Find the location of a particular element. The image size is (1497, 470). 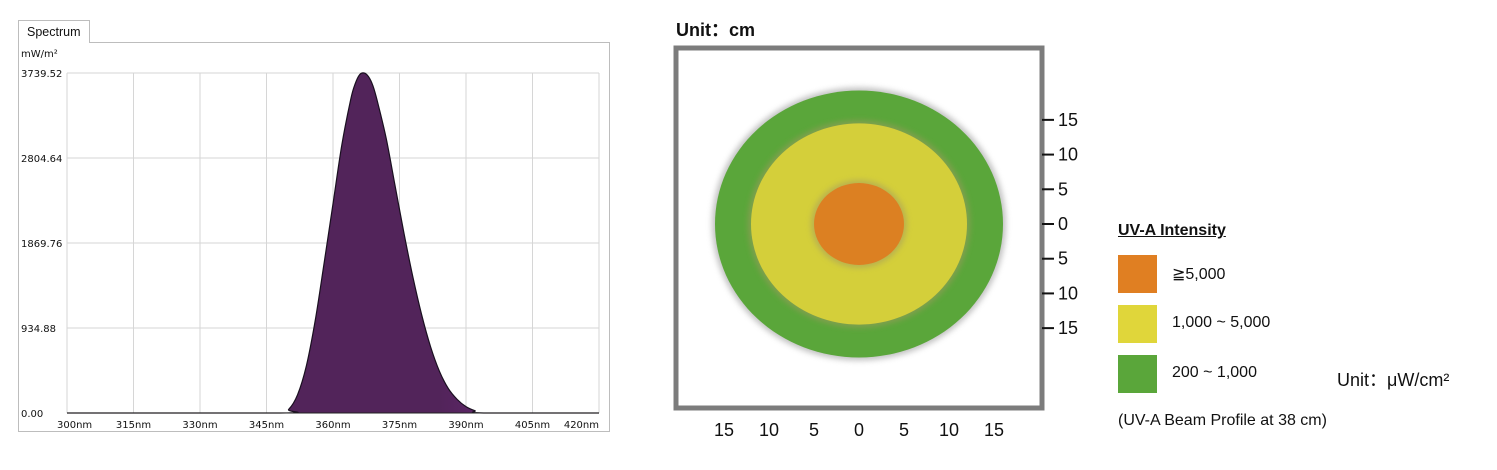

beam-zone-high is located at coordinates (859, 224).